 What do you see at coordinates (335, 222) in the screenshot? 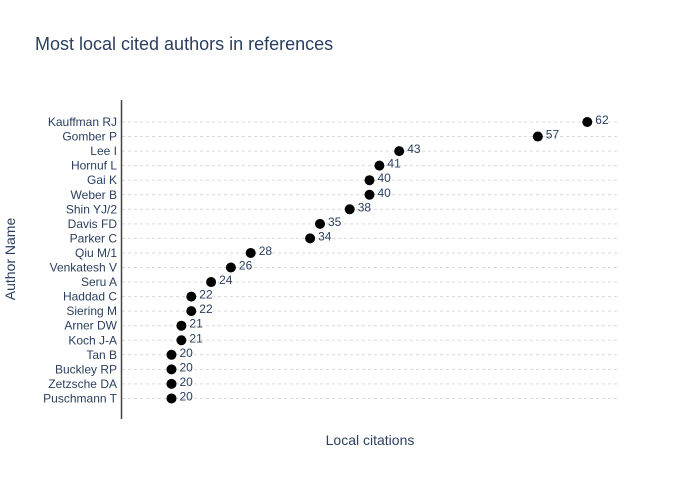
I see `data-label: 35` at bounding box center [335, 222].